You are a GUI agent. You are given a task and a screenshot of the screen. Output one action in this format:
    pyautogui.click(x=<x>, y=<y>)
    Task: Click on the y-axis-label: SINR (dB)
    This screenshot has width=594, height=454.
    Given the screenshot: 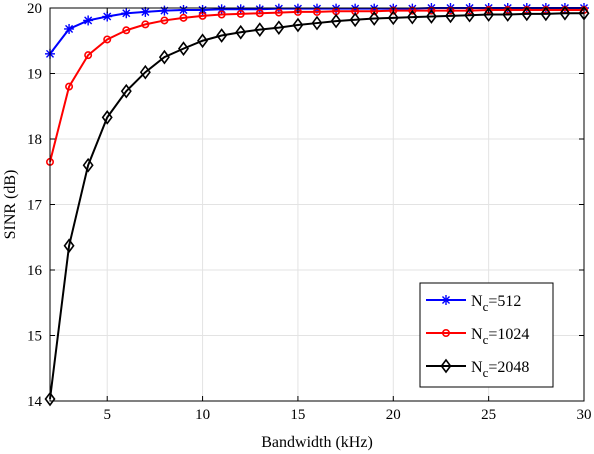 What is the action you would take?
    pyautogui.click(x=10, y=205)
    